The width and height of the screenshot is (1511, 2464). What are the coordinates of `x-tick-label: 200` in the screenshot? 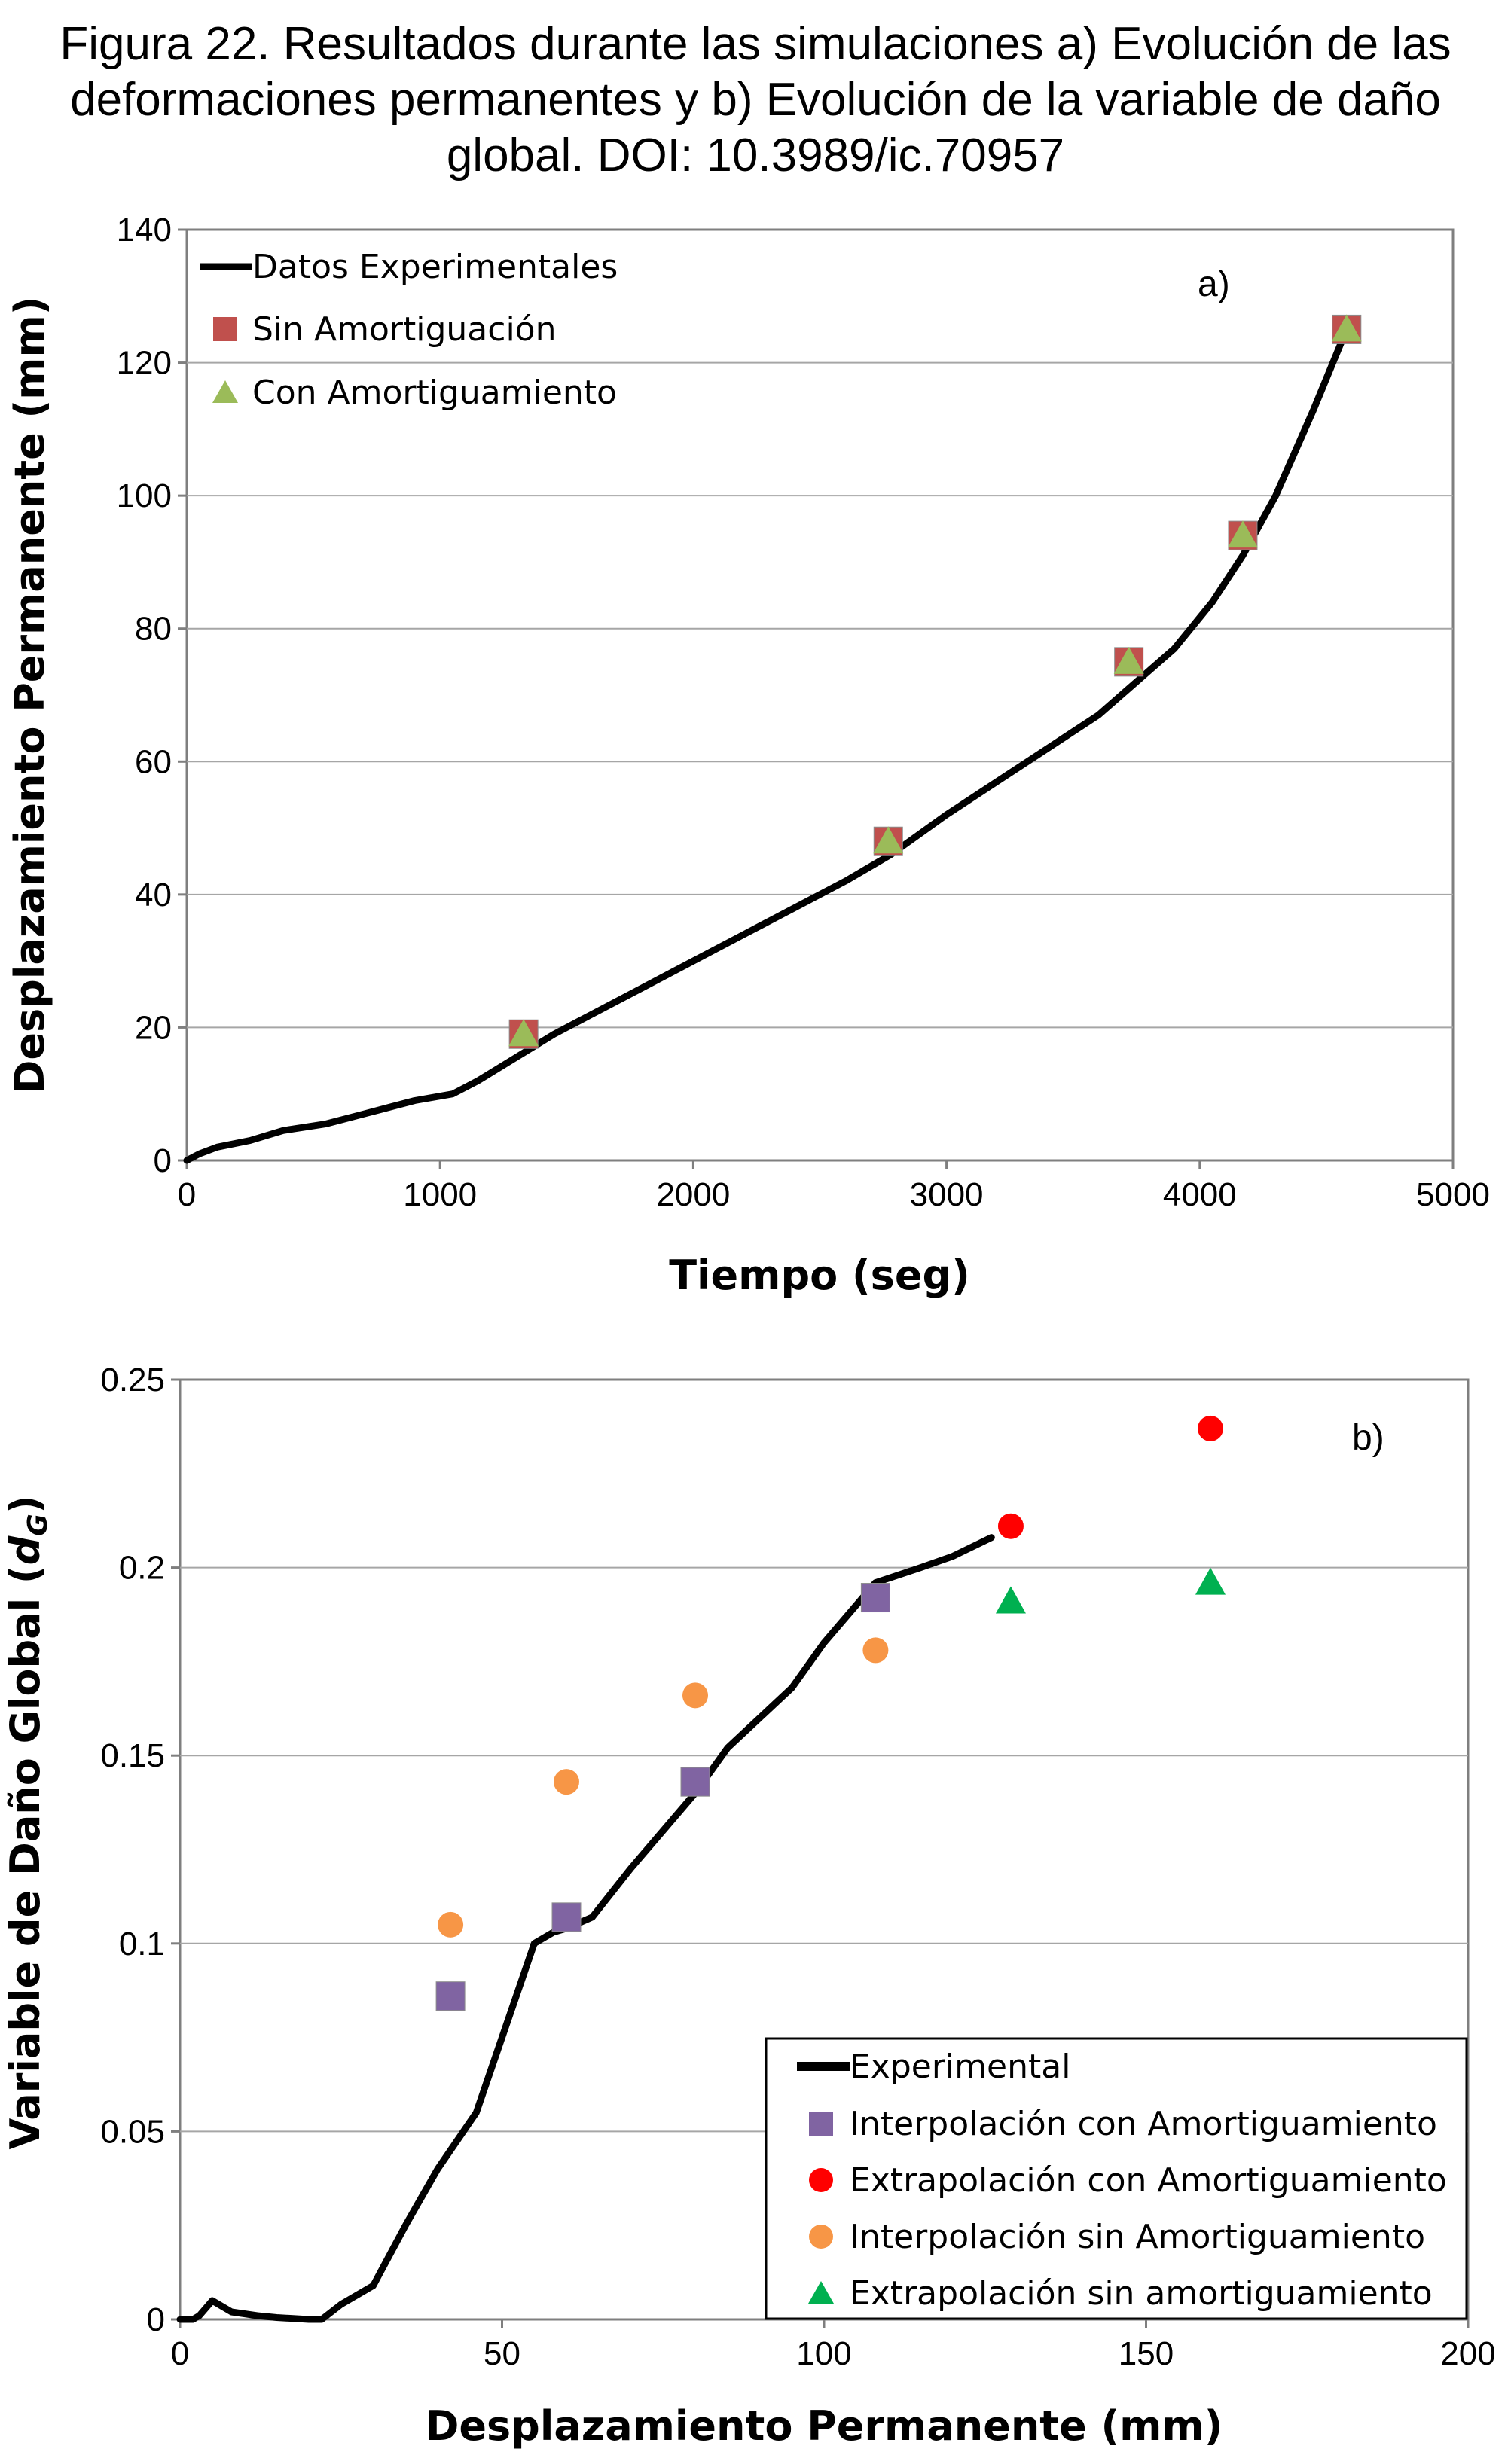 It's located at (1467, 2353).